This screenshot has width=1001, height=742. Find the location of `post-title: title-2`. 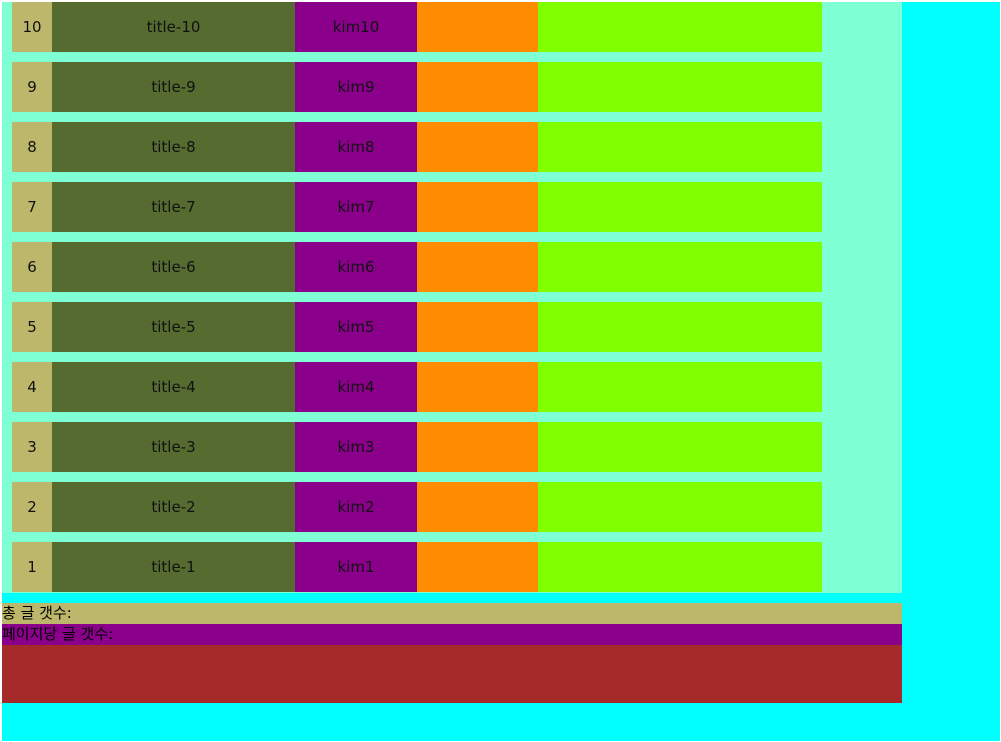

post-title: title-2 is located at coordinates (173, 507).